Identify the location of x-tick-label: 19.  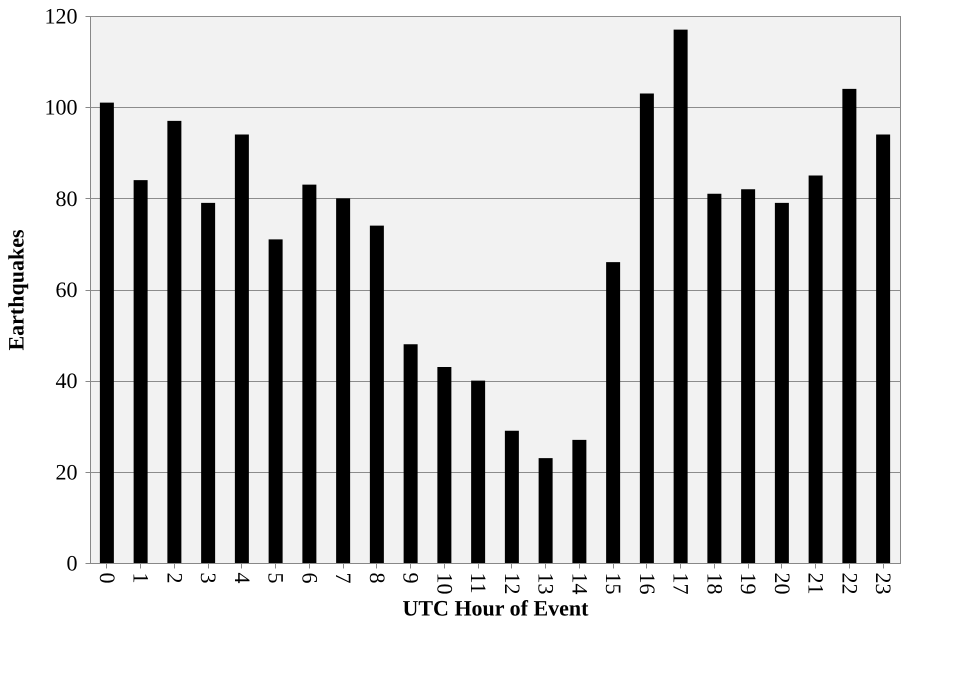
(749, 583).